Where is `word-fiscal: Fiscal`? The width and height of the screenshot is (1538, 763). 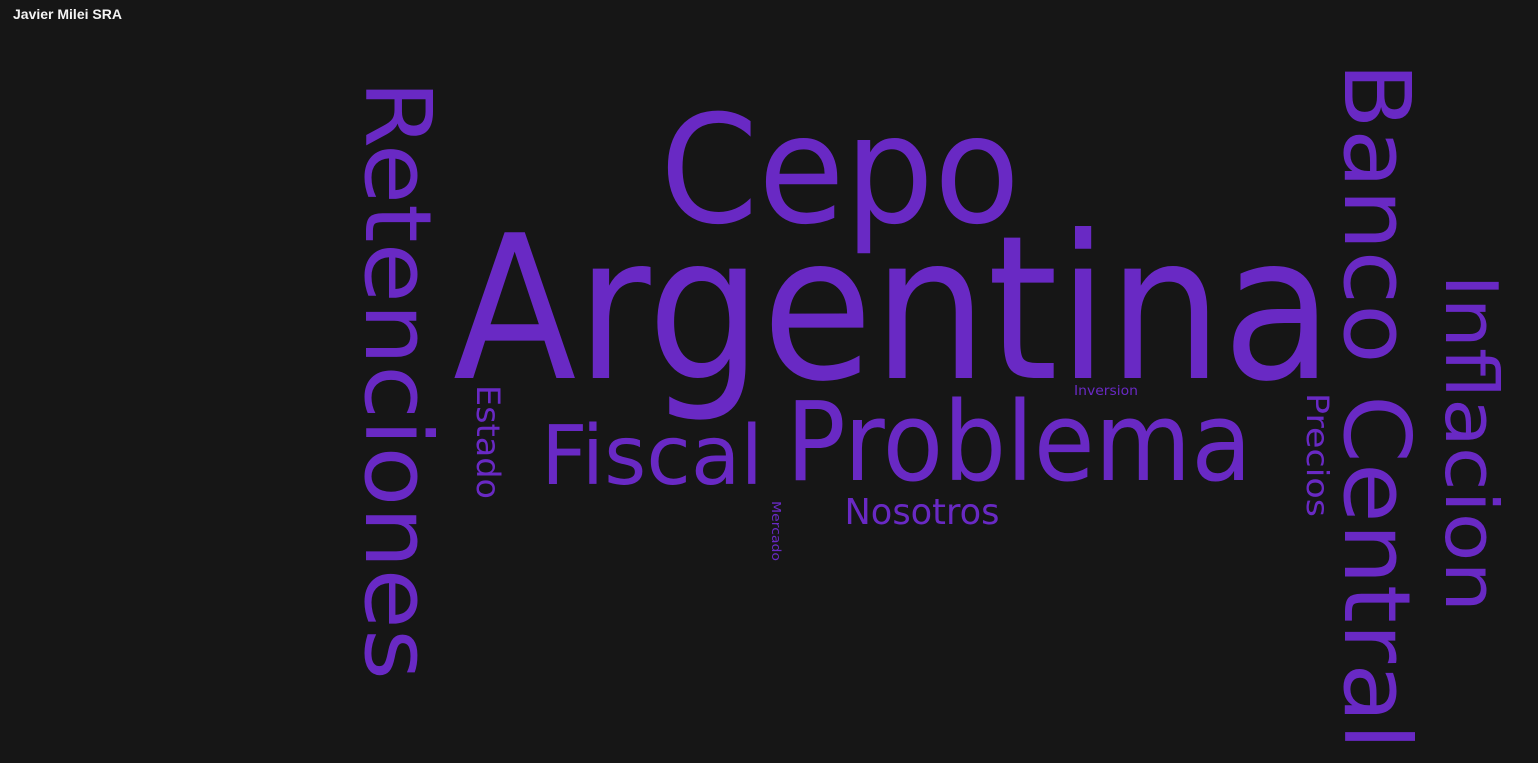
word-fiscal: Fiscal is located at coordinates (652, 456).